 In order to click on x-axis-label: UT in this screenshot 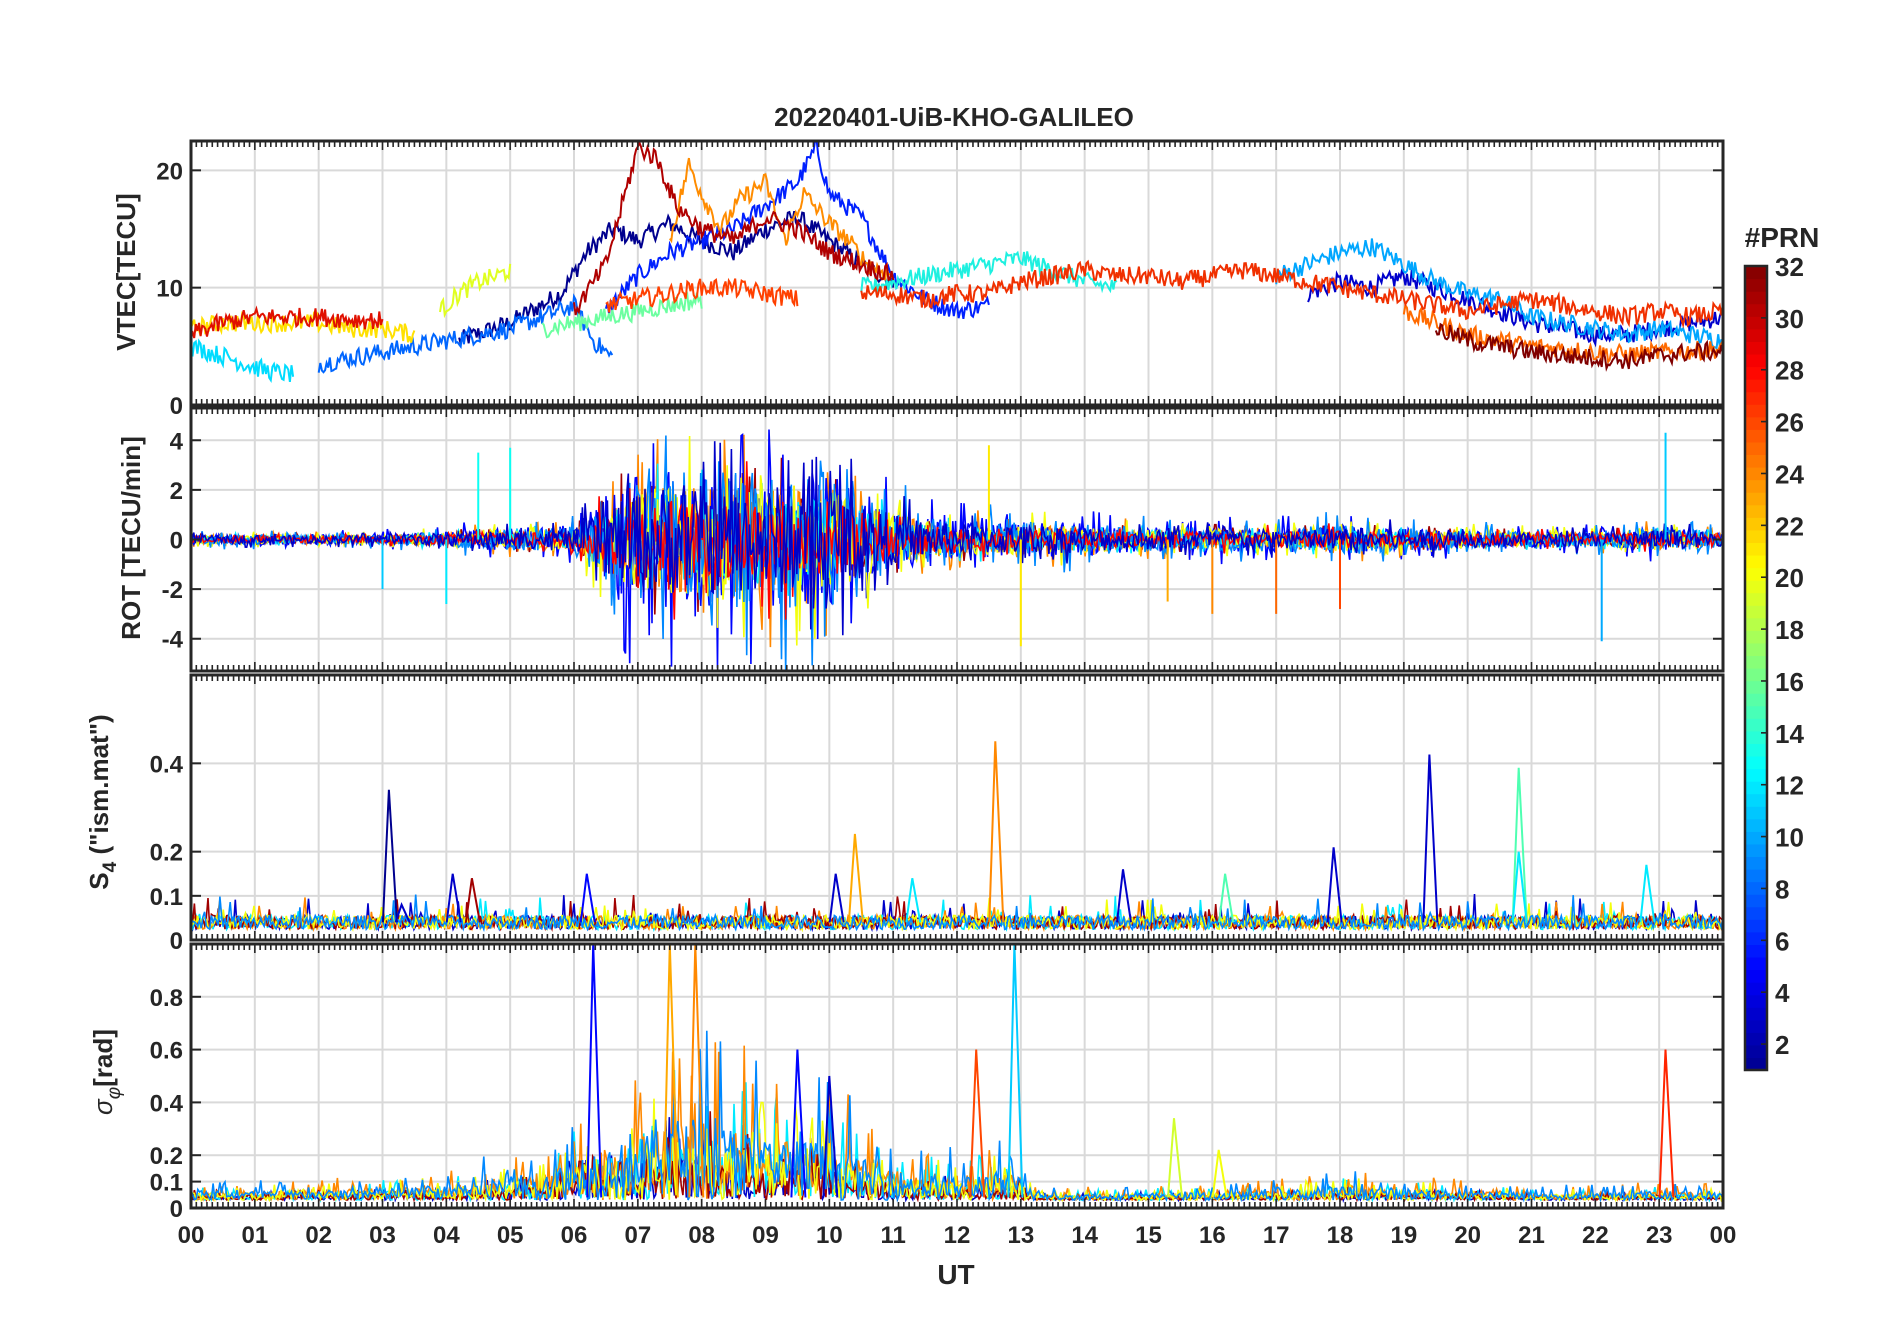, I will do `click(955, 1274)`.